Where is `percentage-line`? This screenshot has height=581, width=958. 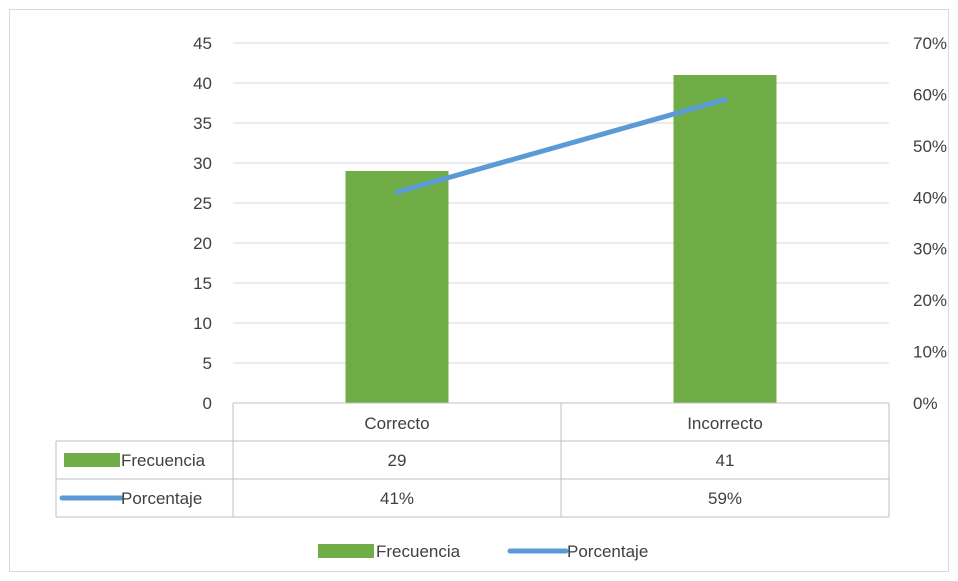 percentage-line is located at coordinates (561, 146).